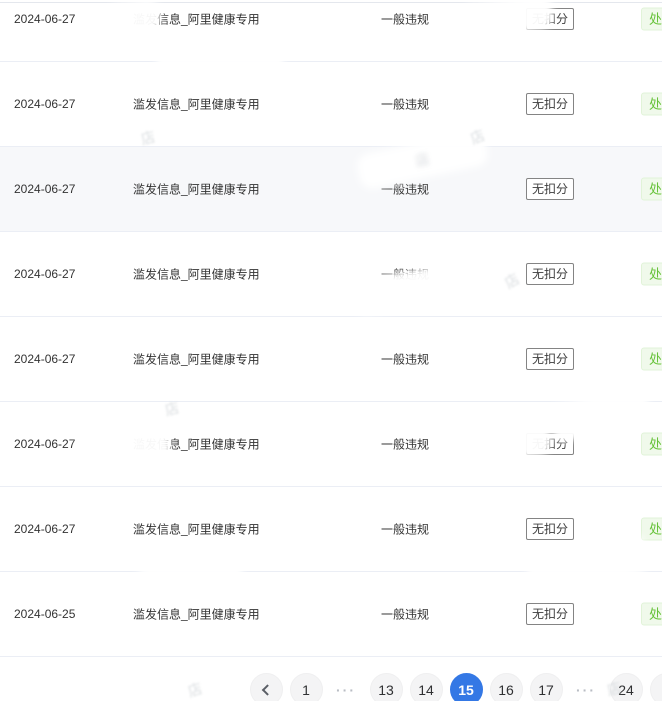  I want to click on page-button-17: 17, so click(546, 687).